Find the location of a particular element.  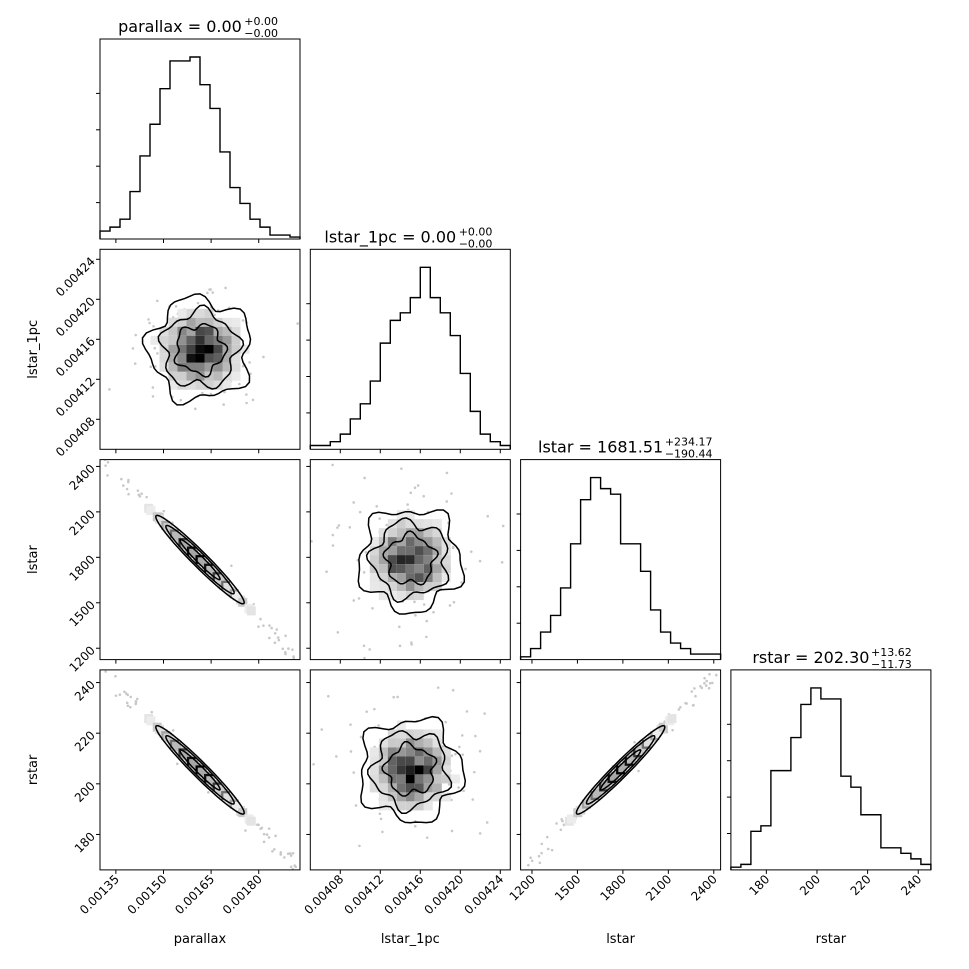

panel-title-minus-lstar: −190.44 is located at coordinates (689, 454).